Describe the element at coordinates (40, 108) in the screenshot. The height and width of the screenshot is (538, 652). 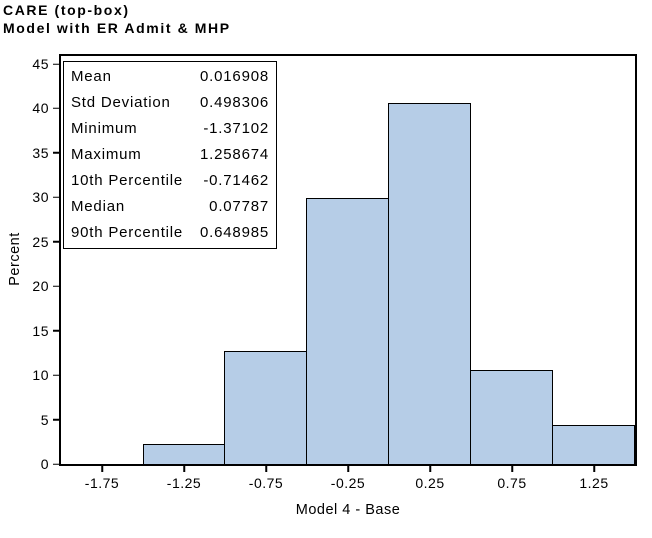
I see `y-tick-label: 40` at that location.